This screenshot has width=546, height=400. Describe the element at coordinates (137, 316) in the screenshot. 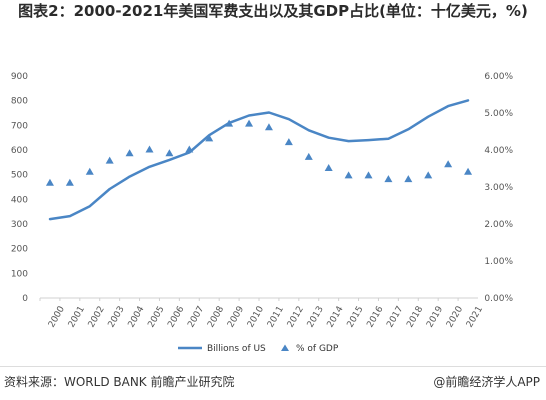

I see `x-tick-label: 2004` at that location.